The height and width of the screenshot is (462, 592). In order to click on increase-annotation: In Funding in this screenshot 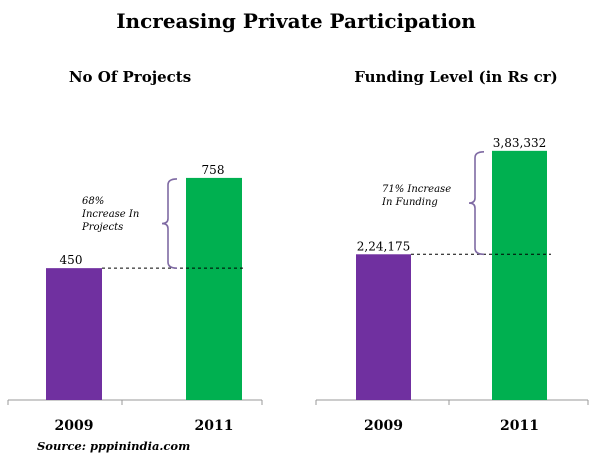, I will do `click(409, 202)`.